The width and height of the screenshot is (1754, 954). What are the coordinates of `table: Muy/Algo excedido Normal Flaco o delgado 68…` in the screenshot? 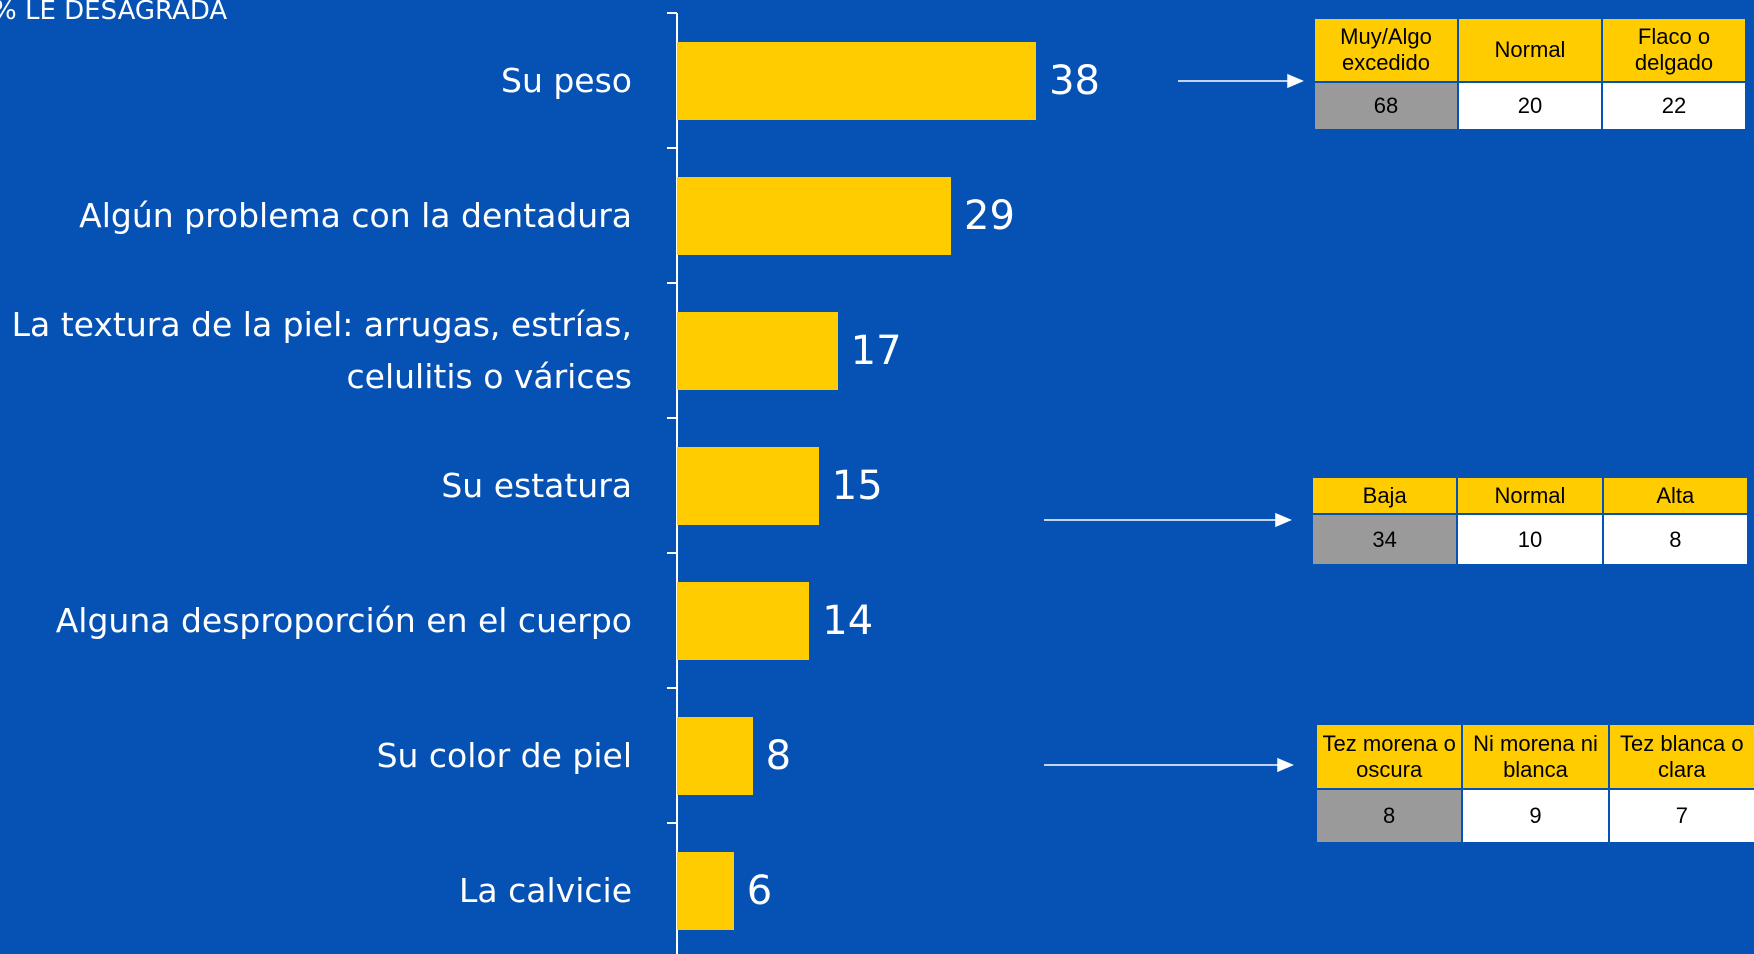 It's located at (1530, 74).